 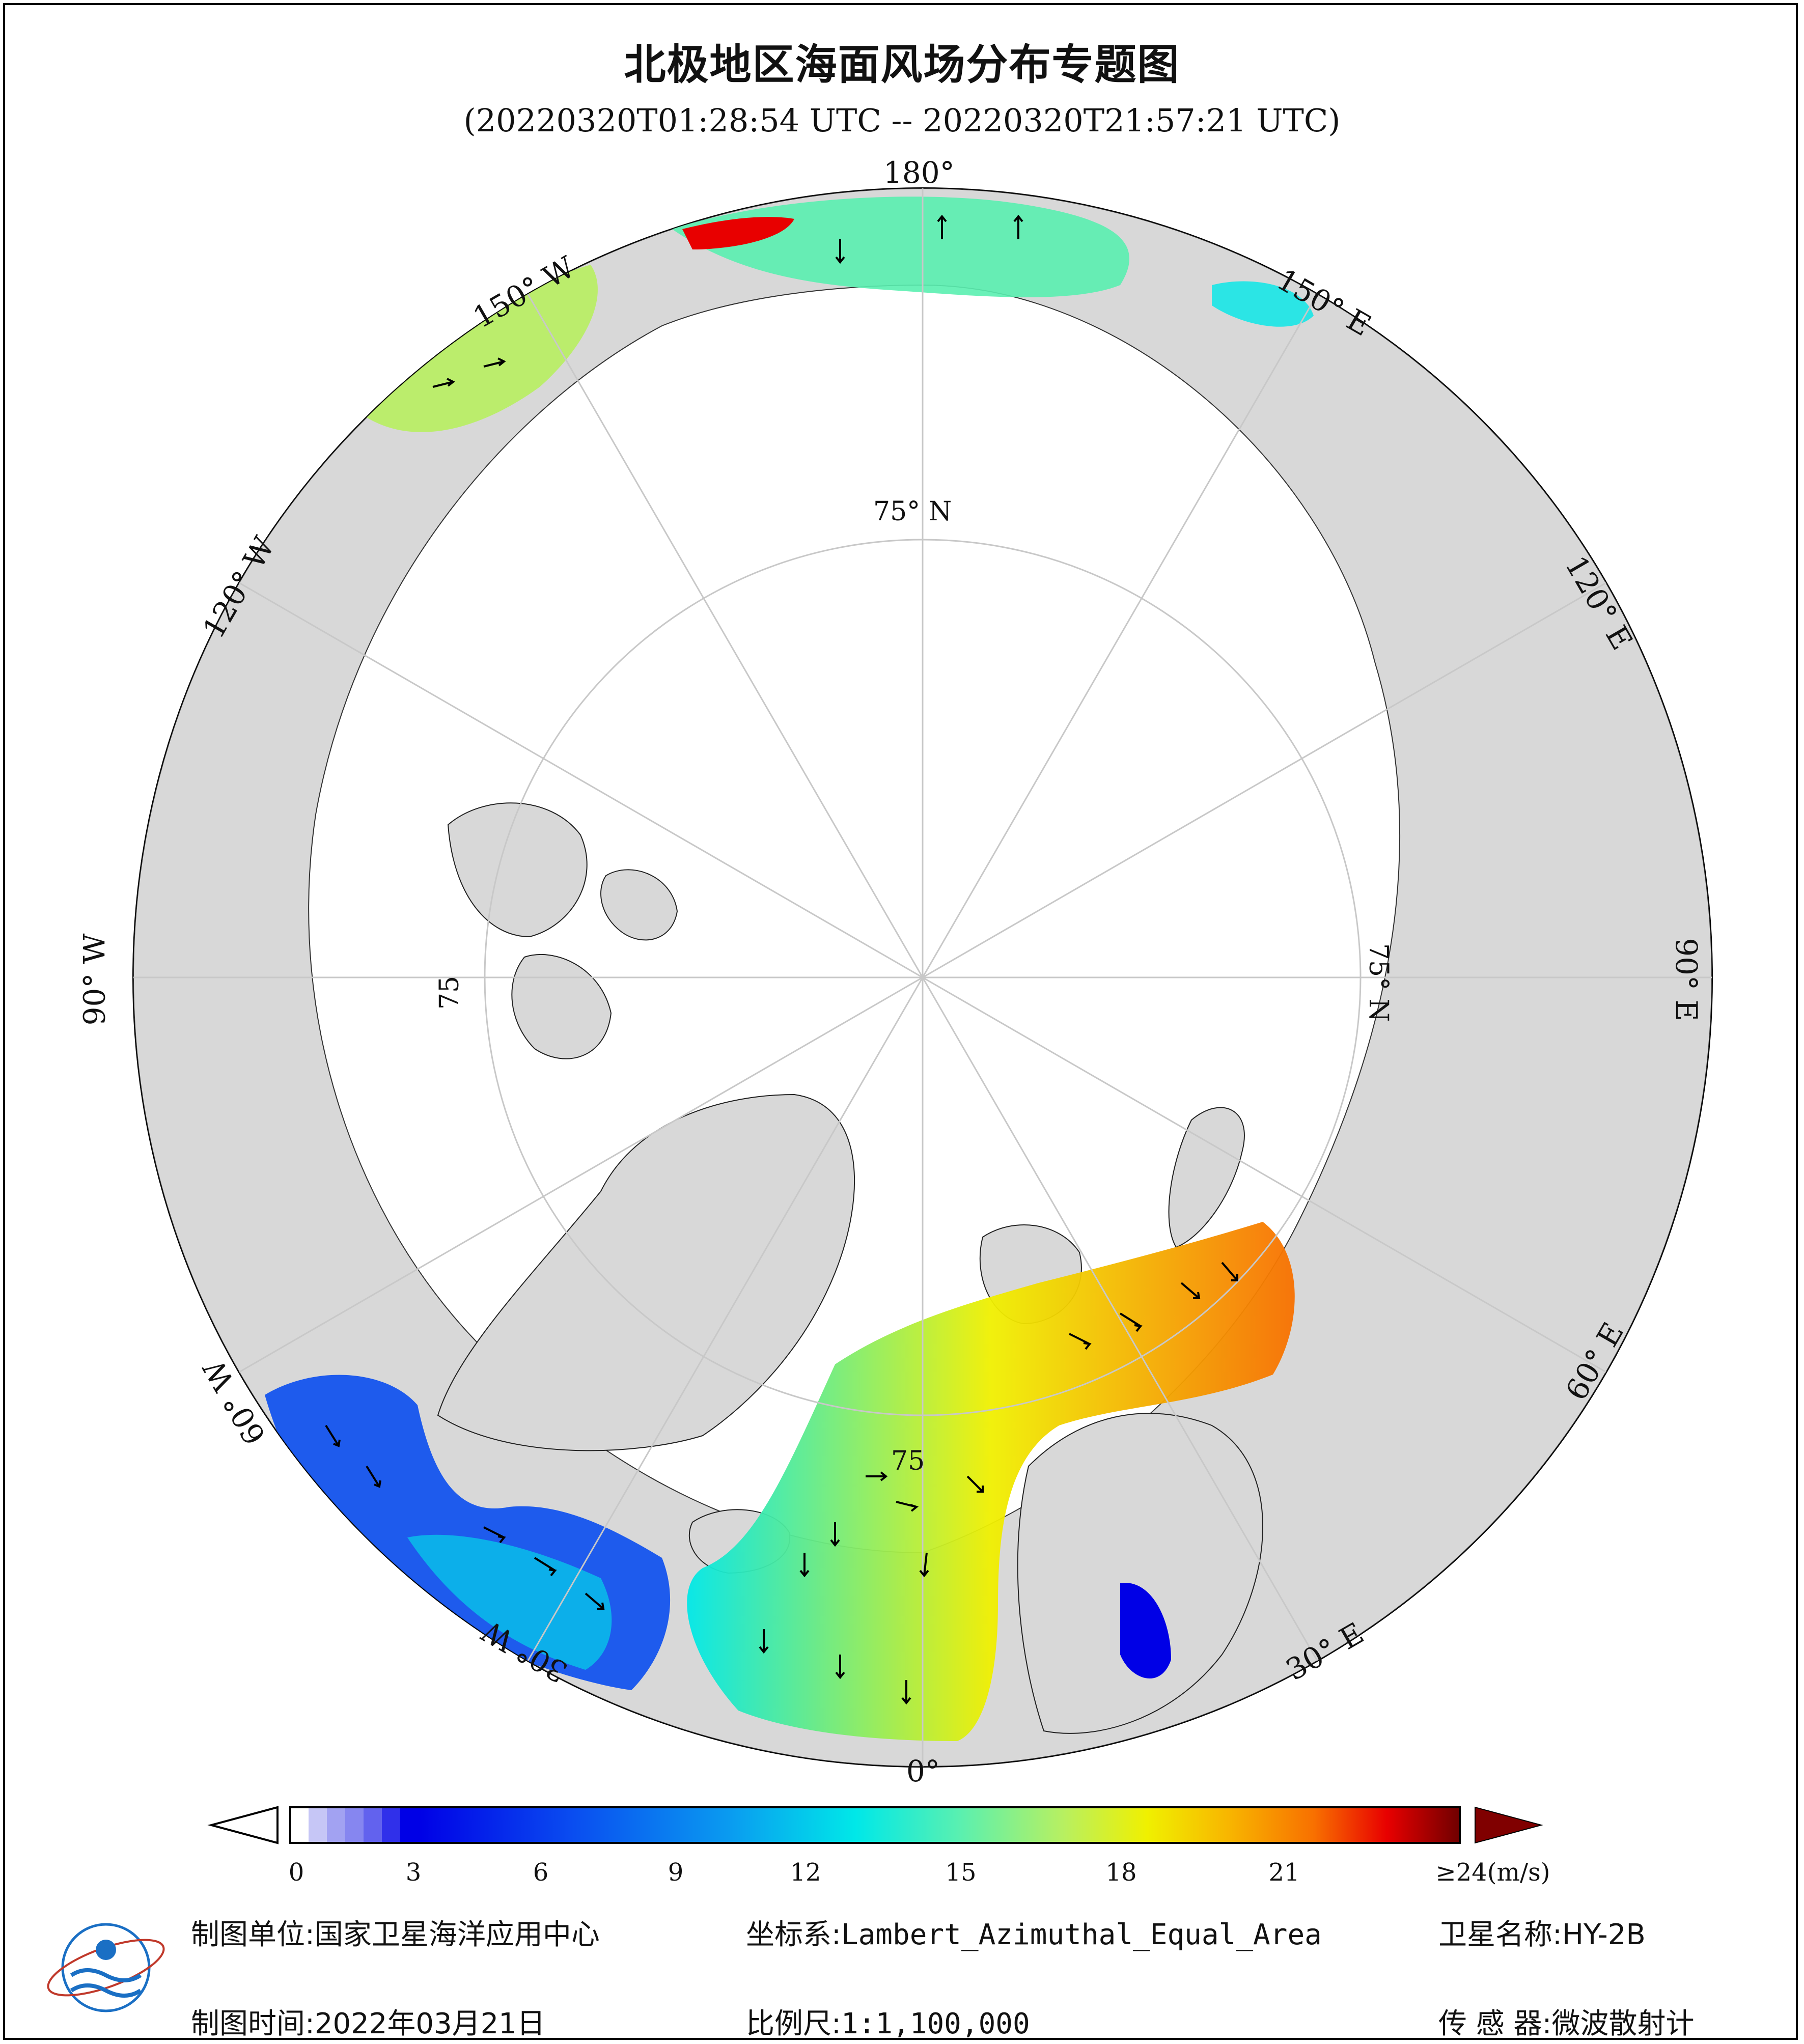 What do you see at coordinates (541, 1872) in the screenshot?
I see `colorbar-tick-6: 6` at bounding box center [541, 1872].